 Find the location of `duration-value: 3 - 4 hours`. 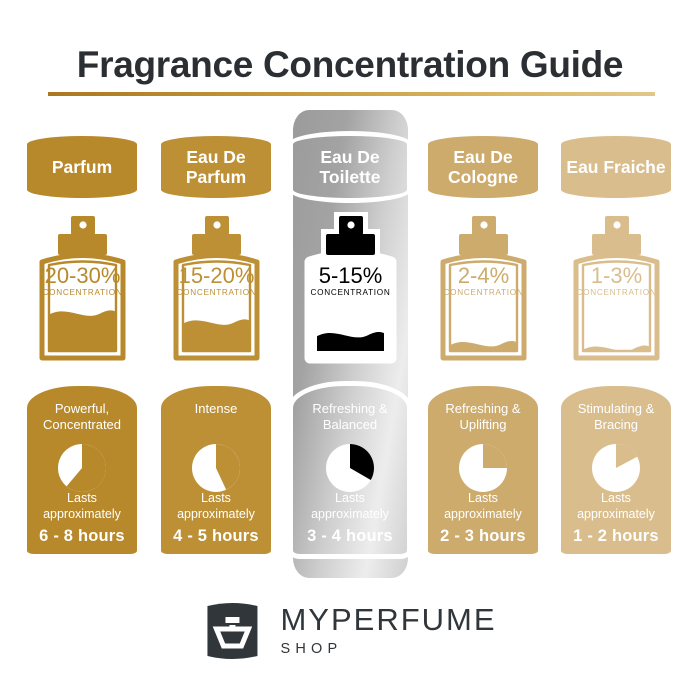

duration-value: 3 - 4 hours is located at coordinates (350, 536).